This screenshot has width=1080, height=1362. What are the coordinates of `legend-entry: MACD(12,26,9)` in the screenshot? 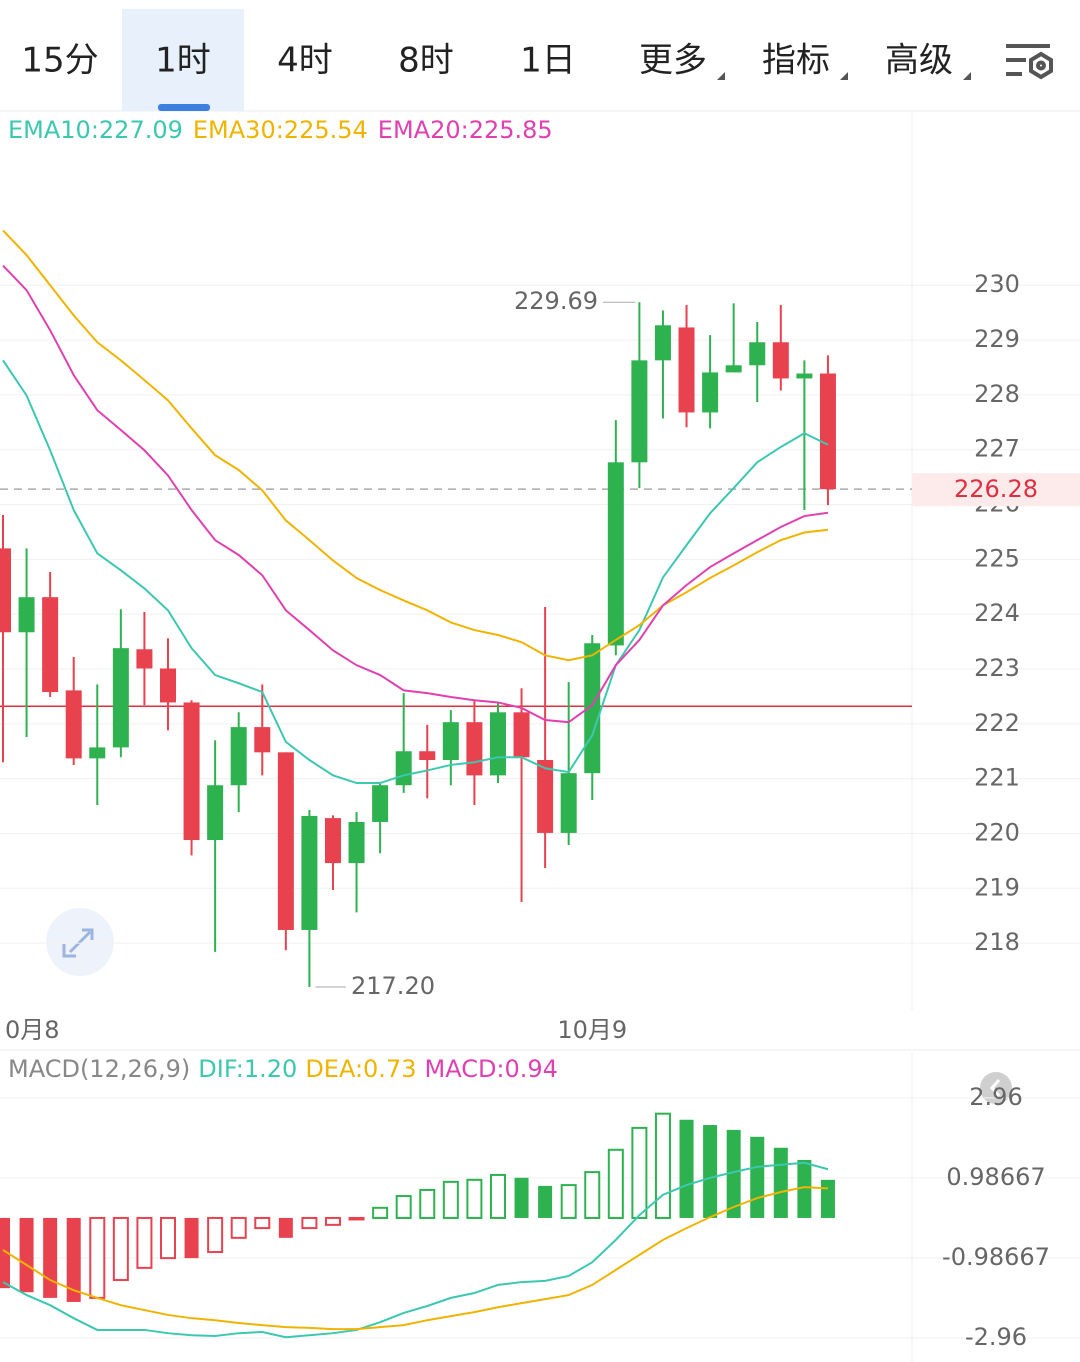 It's located at (99, 1069).